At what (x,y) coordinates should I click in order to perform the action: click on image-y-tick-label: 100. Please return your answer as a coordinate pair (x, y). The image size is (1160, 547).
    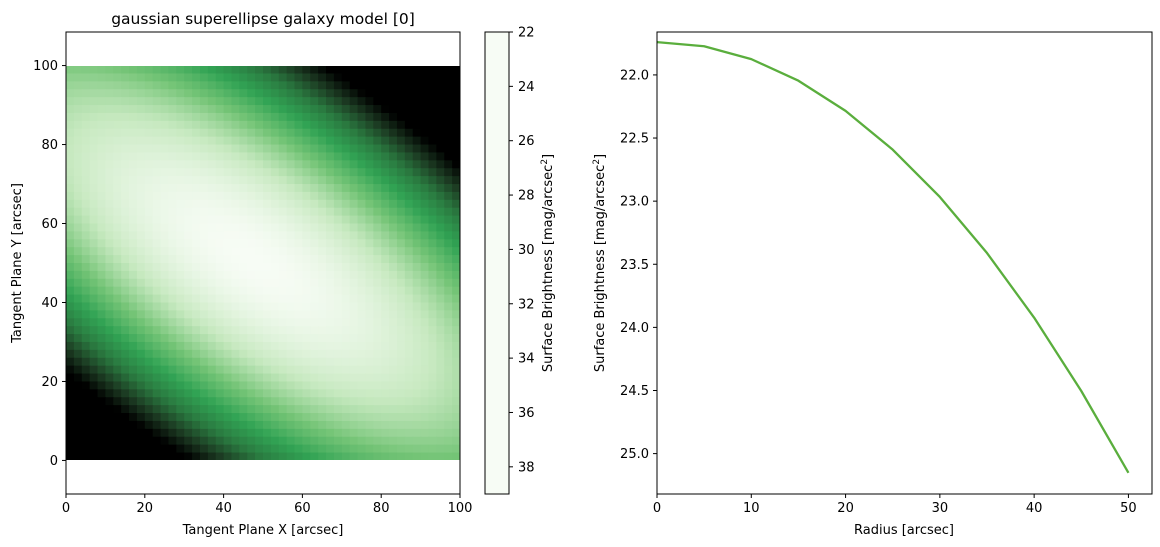
    Looking at the image, I should click on (45, 66).